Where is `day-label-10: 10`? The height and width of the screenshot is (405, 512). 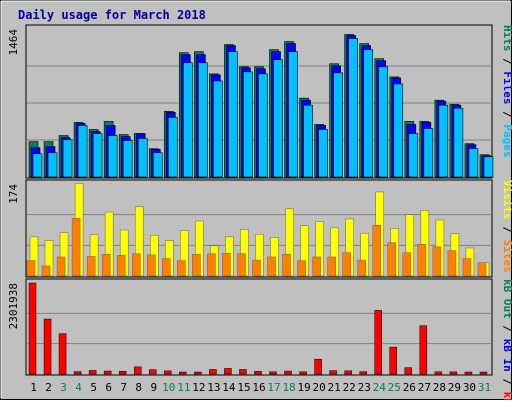 day-label-10: 10 is located at coordinates (168, 387).